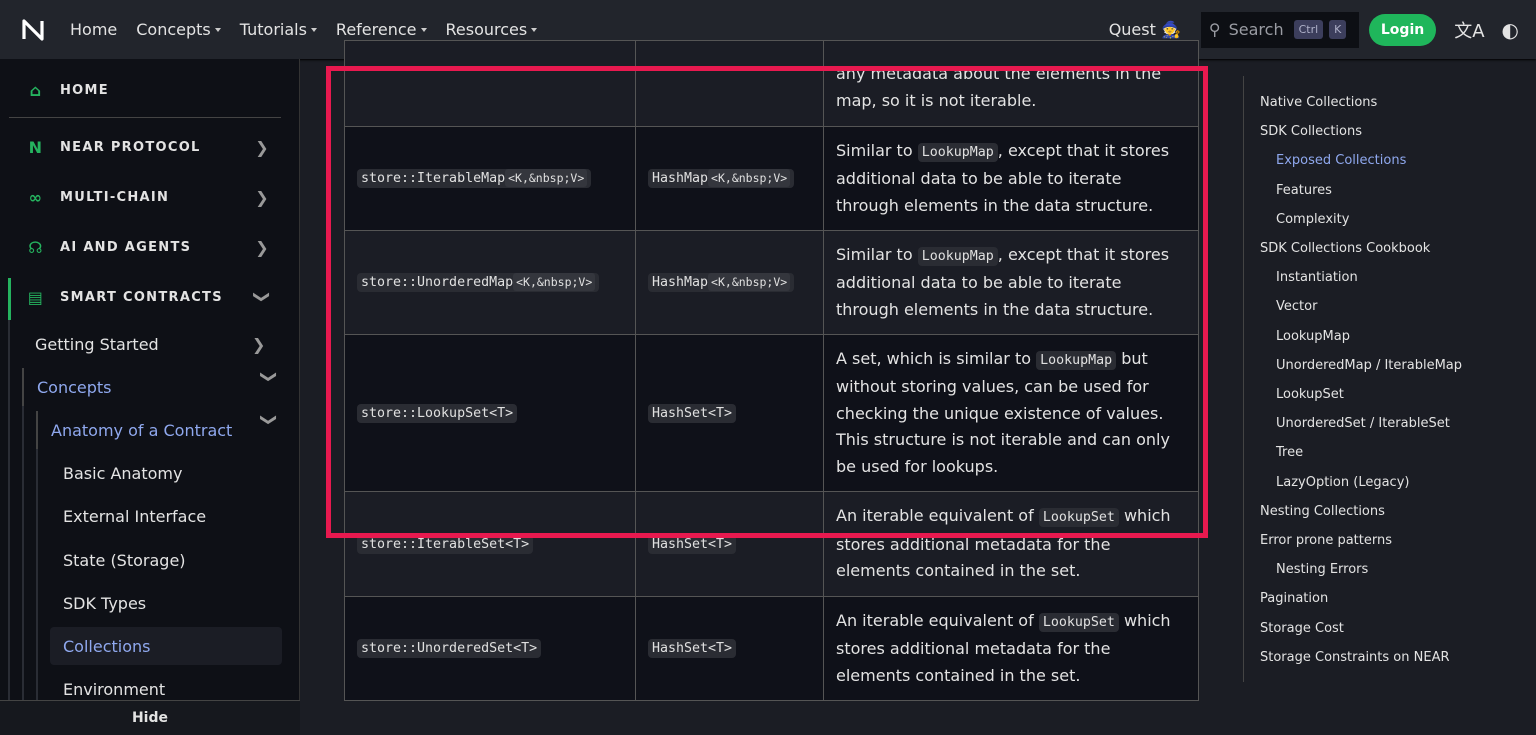 The height and width of the screenshot is (735, 1536). Describe the element at coordinates (1369, 365) in the screenshot. I see `toc-item: UnorderedMap / IterableMap` at that location.